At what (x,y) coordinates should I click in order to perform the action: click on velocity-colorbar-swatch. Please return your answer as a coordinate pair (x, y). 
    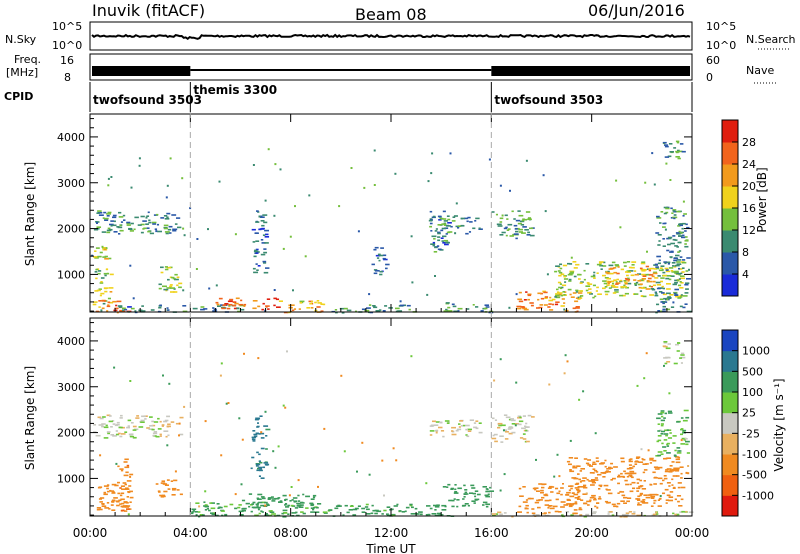
    Looking at the image, I should click on (730, 341).